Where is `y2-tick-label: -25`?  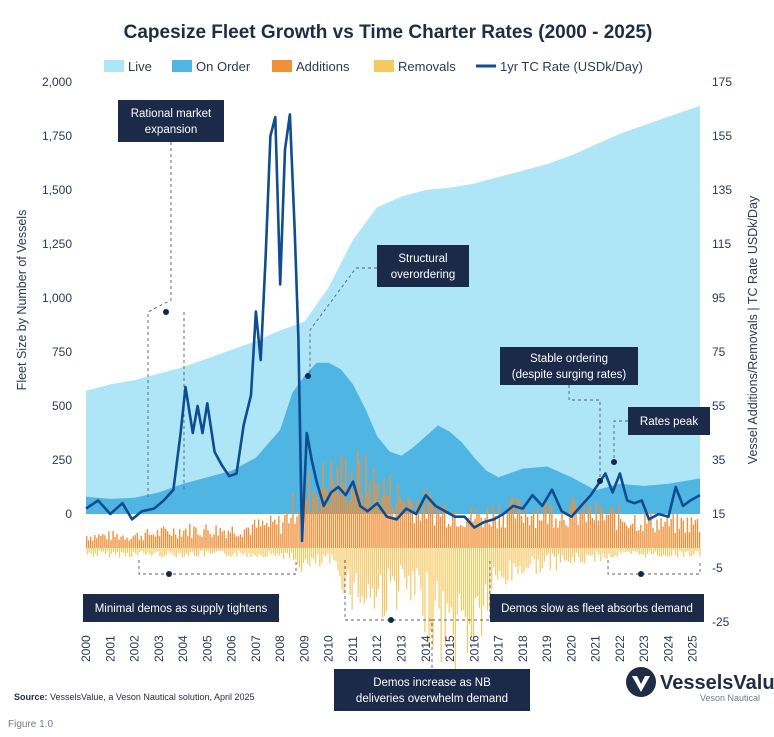 y2-tick-label: -25 is located at coordinates (721, 622).